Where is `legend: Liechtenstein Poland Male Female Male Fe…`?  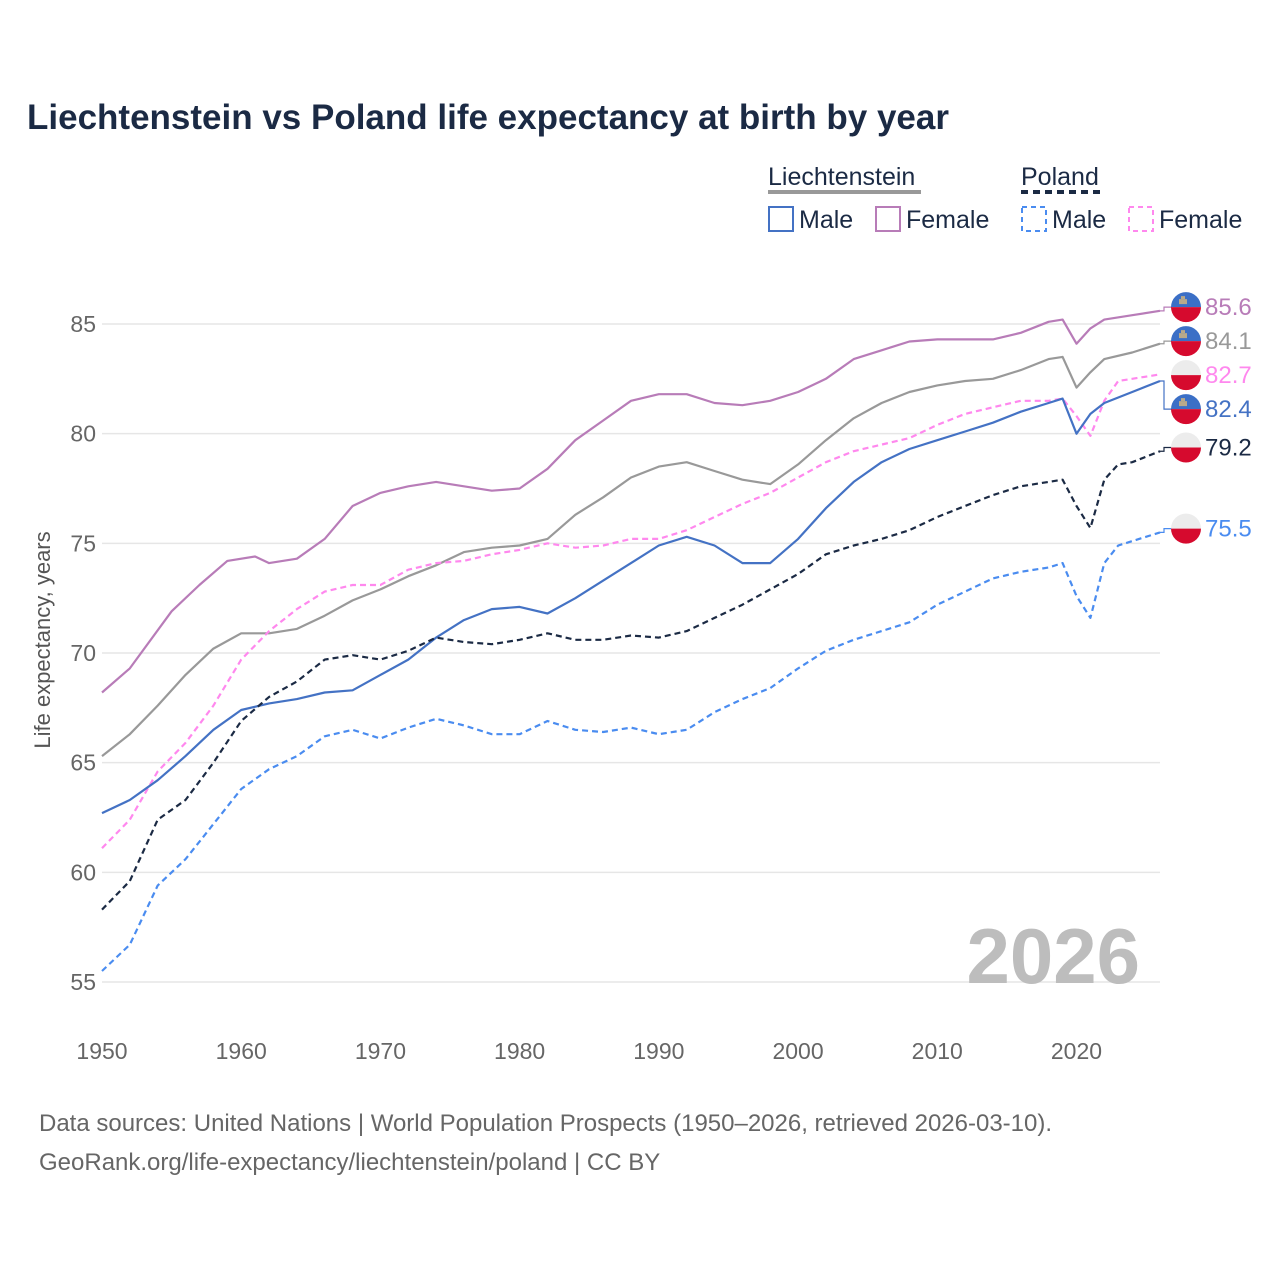
legend: Liechtenstein Poland Male Female Male Fe… is located at coordinates (1005, 198).